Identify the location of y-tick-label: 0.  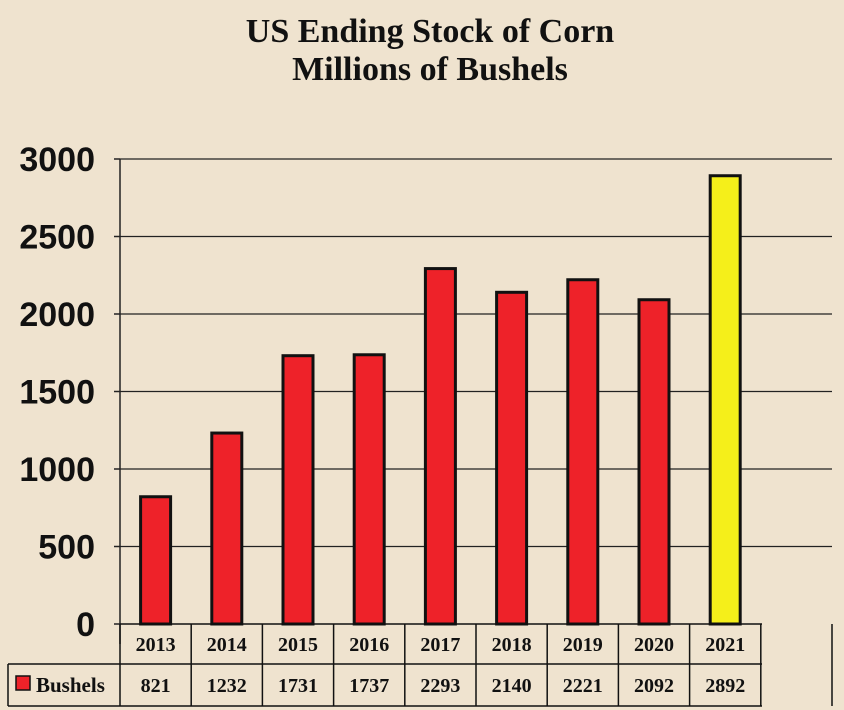
(85, 625).